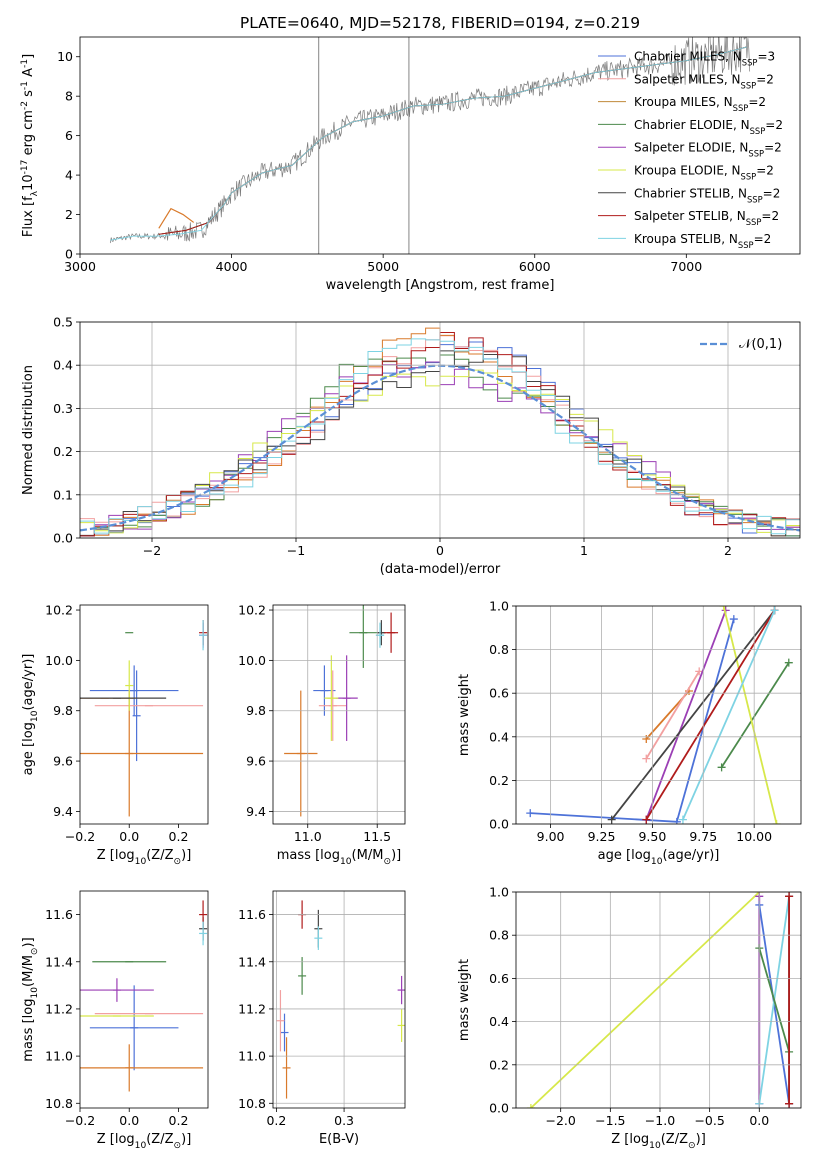 The height and width of the screenshot is (1170, 819). I want to click on legend-label: Salpeter ELODIE, NSSP=2, so click(708, 150).